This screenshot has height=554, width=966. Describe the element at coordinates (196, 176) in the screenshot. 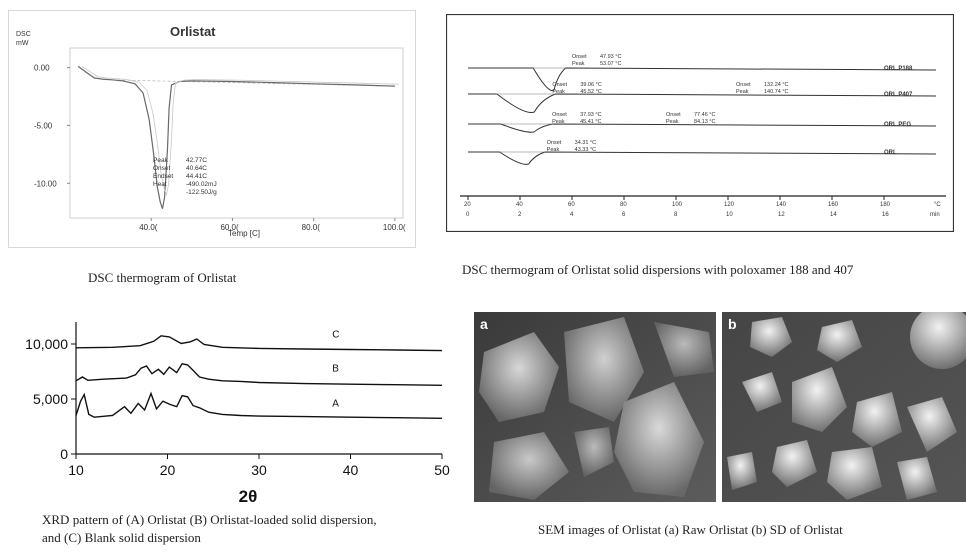

I see `dsc-annotation-value: 44.41C` at that location.